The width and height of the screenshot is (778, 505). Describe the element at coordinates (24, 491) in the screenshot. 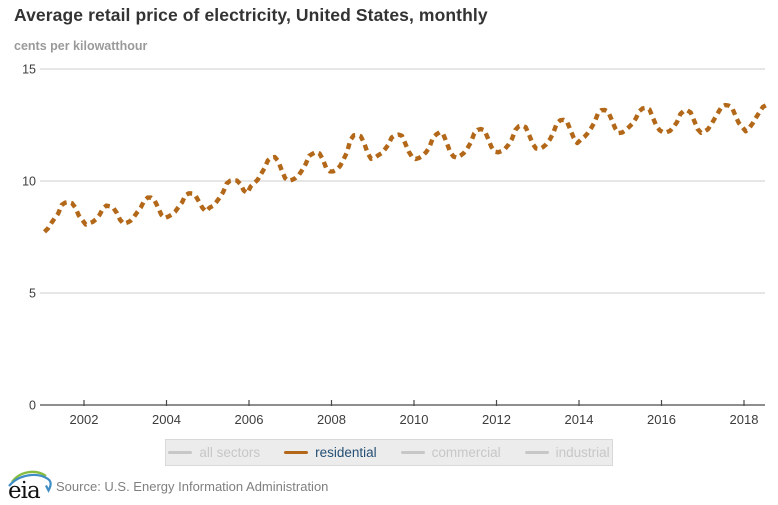

I see `eia-logo-text: eia` at that location.